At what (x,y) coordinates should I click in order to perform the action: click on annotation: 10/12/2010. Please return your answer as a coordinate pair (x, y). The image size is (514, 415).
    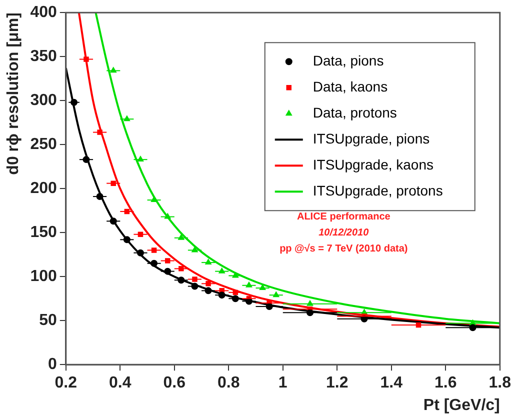
    Looking at the image, I should click on (344, 233).